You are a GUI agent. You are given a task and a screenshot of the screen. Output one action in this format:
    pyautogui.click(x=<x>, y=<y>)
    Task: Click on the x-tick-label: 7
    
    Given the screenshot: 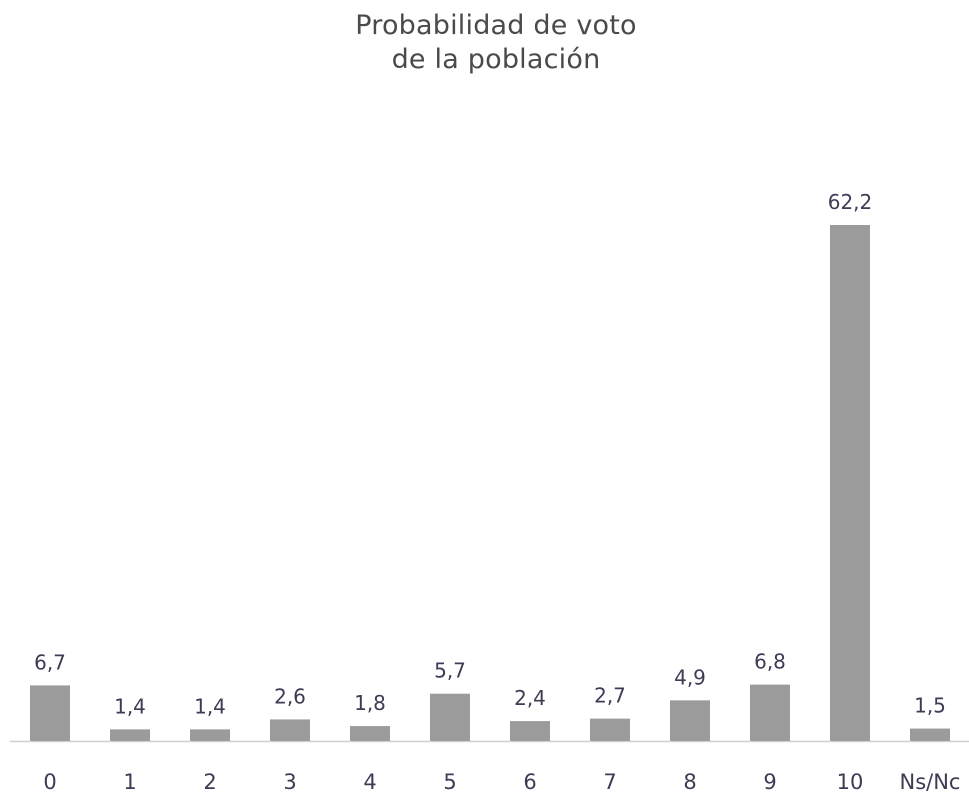 What is the action you would take?
    pyautogui.click(x=609, y=781)
    